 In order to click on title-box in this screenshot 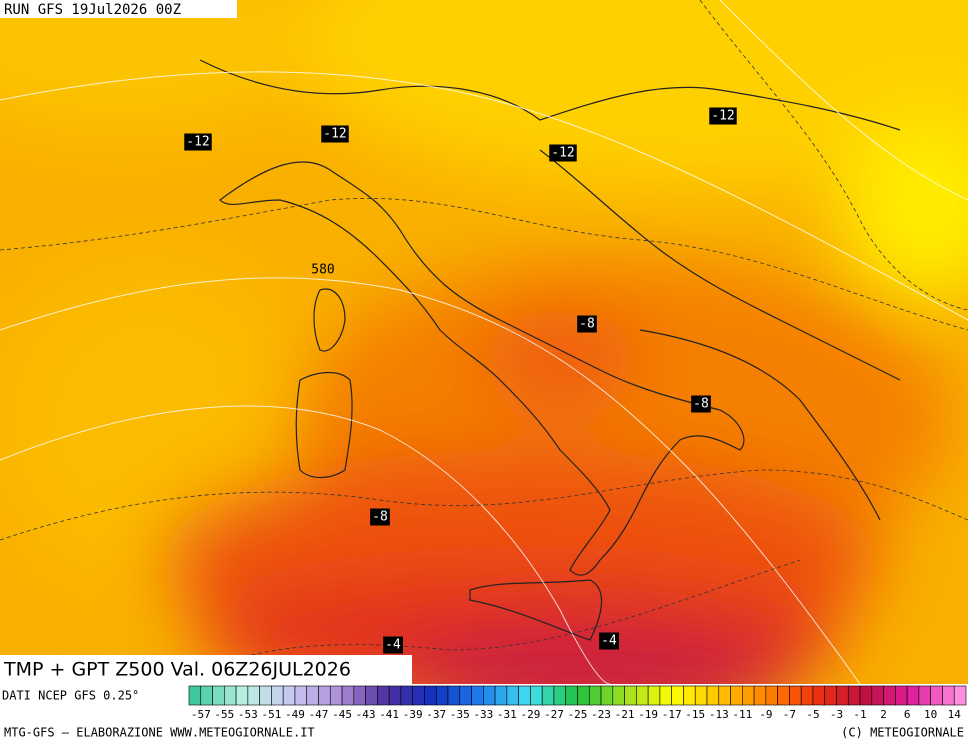, I will do `click(206, 669)`.